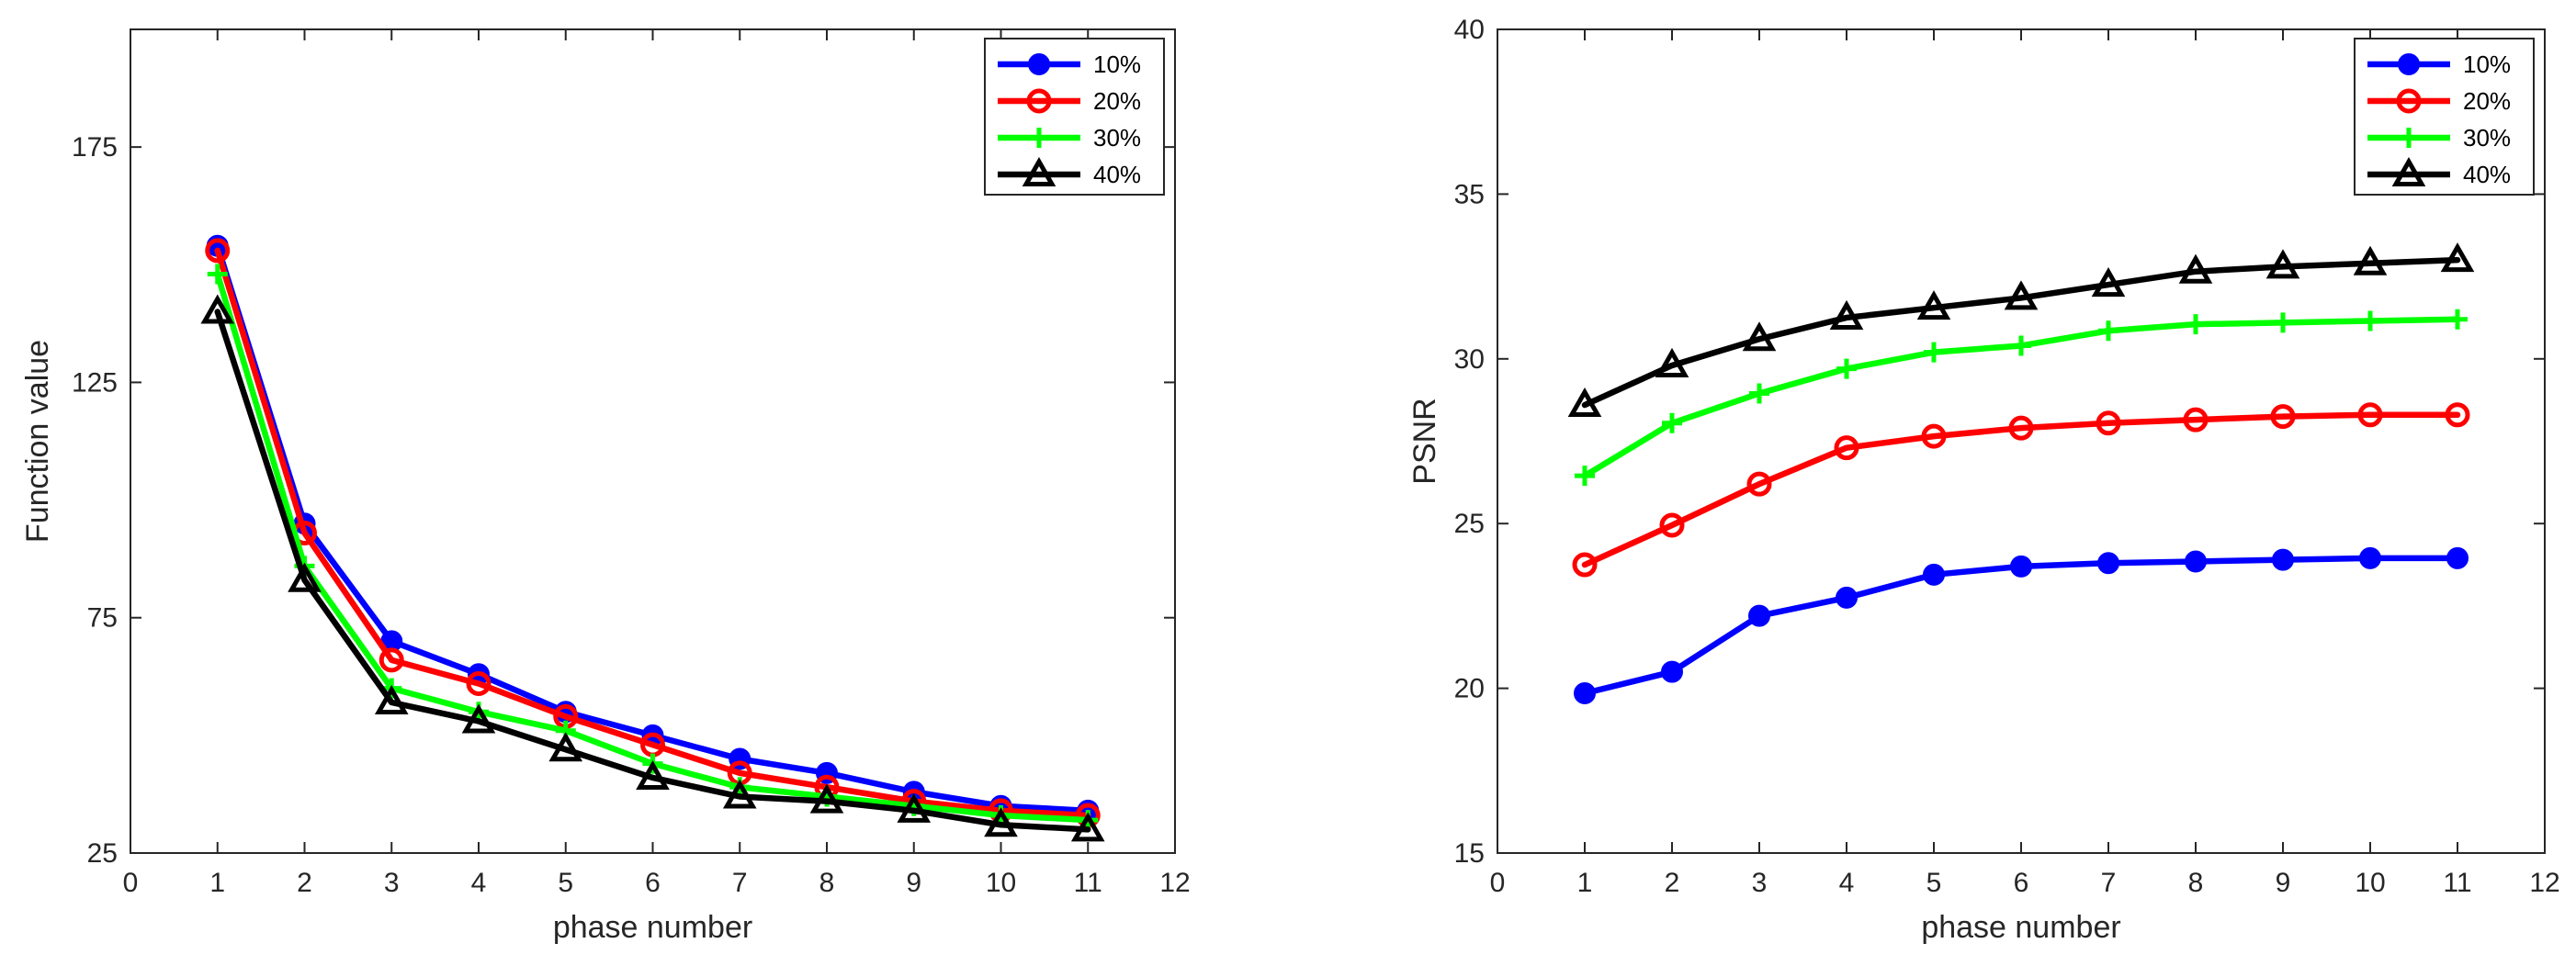 The height and width of the screenshot is (977, 2576). I want to click on x-tick-label: 12, so click(1174, 883).